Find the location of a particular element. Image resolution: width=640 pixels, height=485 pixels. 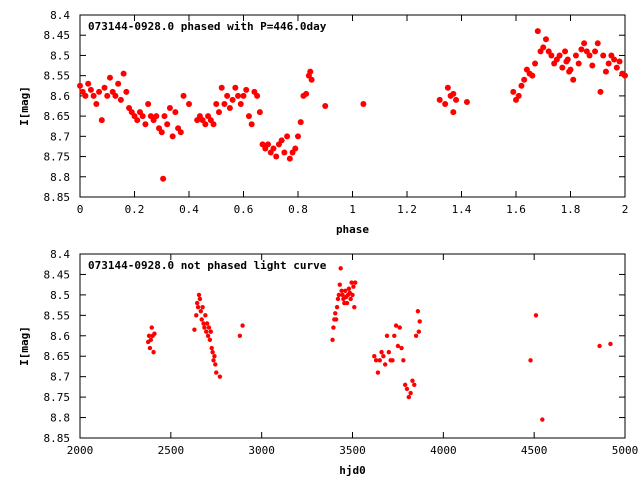

y-tick-label: 8.45 is located at coordinates (57, 35).